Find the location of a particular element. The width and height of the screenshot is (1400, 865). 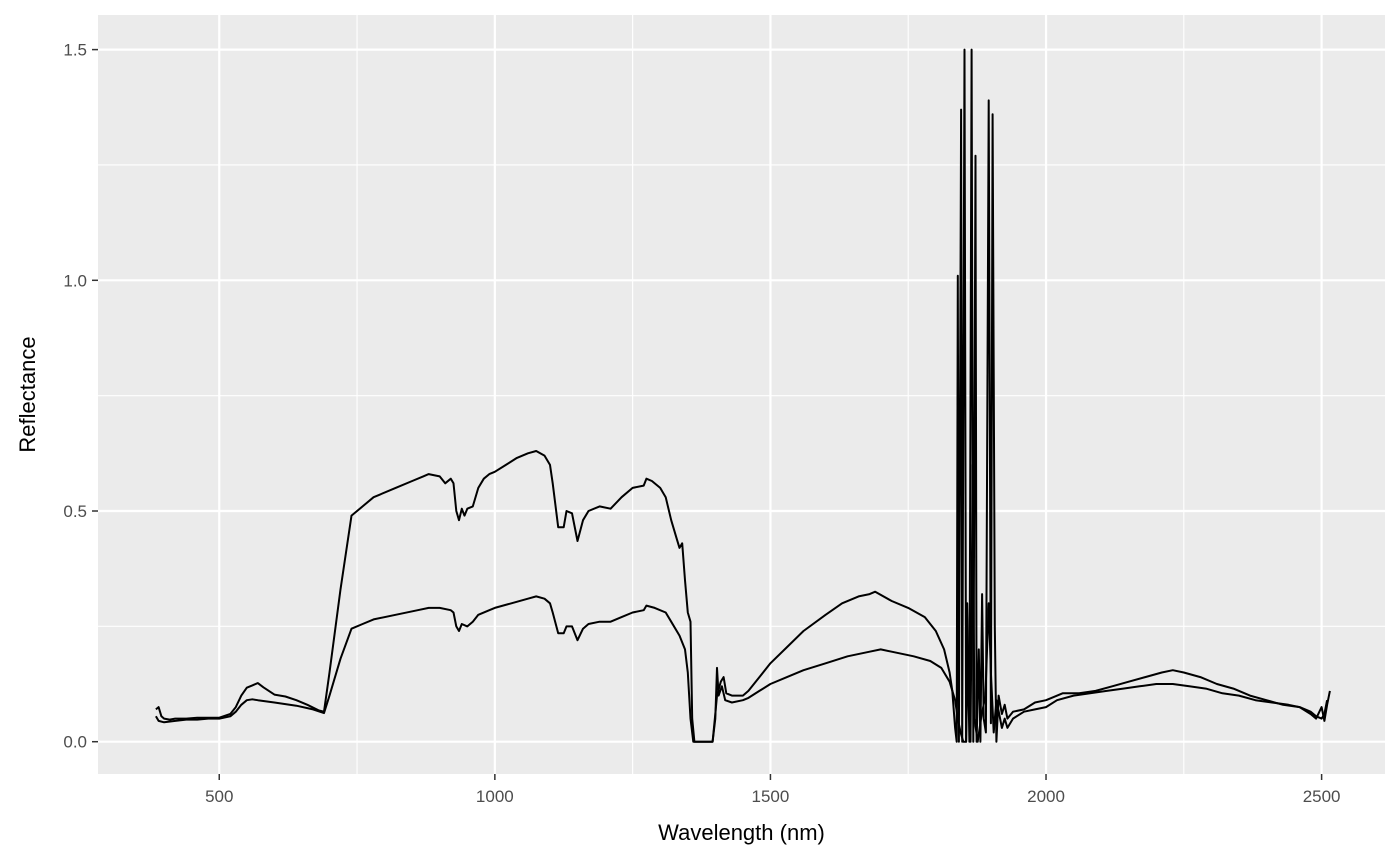

y-tick-label: 0.0 is located at coordinates (75, 742).